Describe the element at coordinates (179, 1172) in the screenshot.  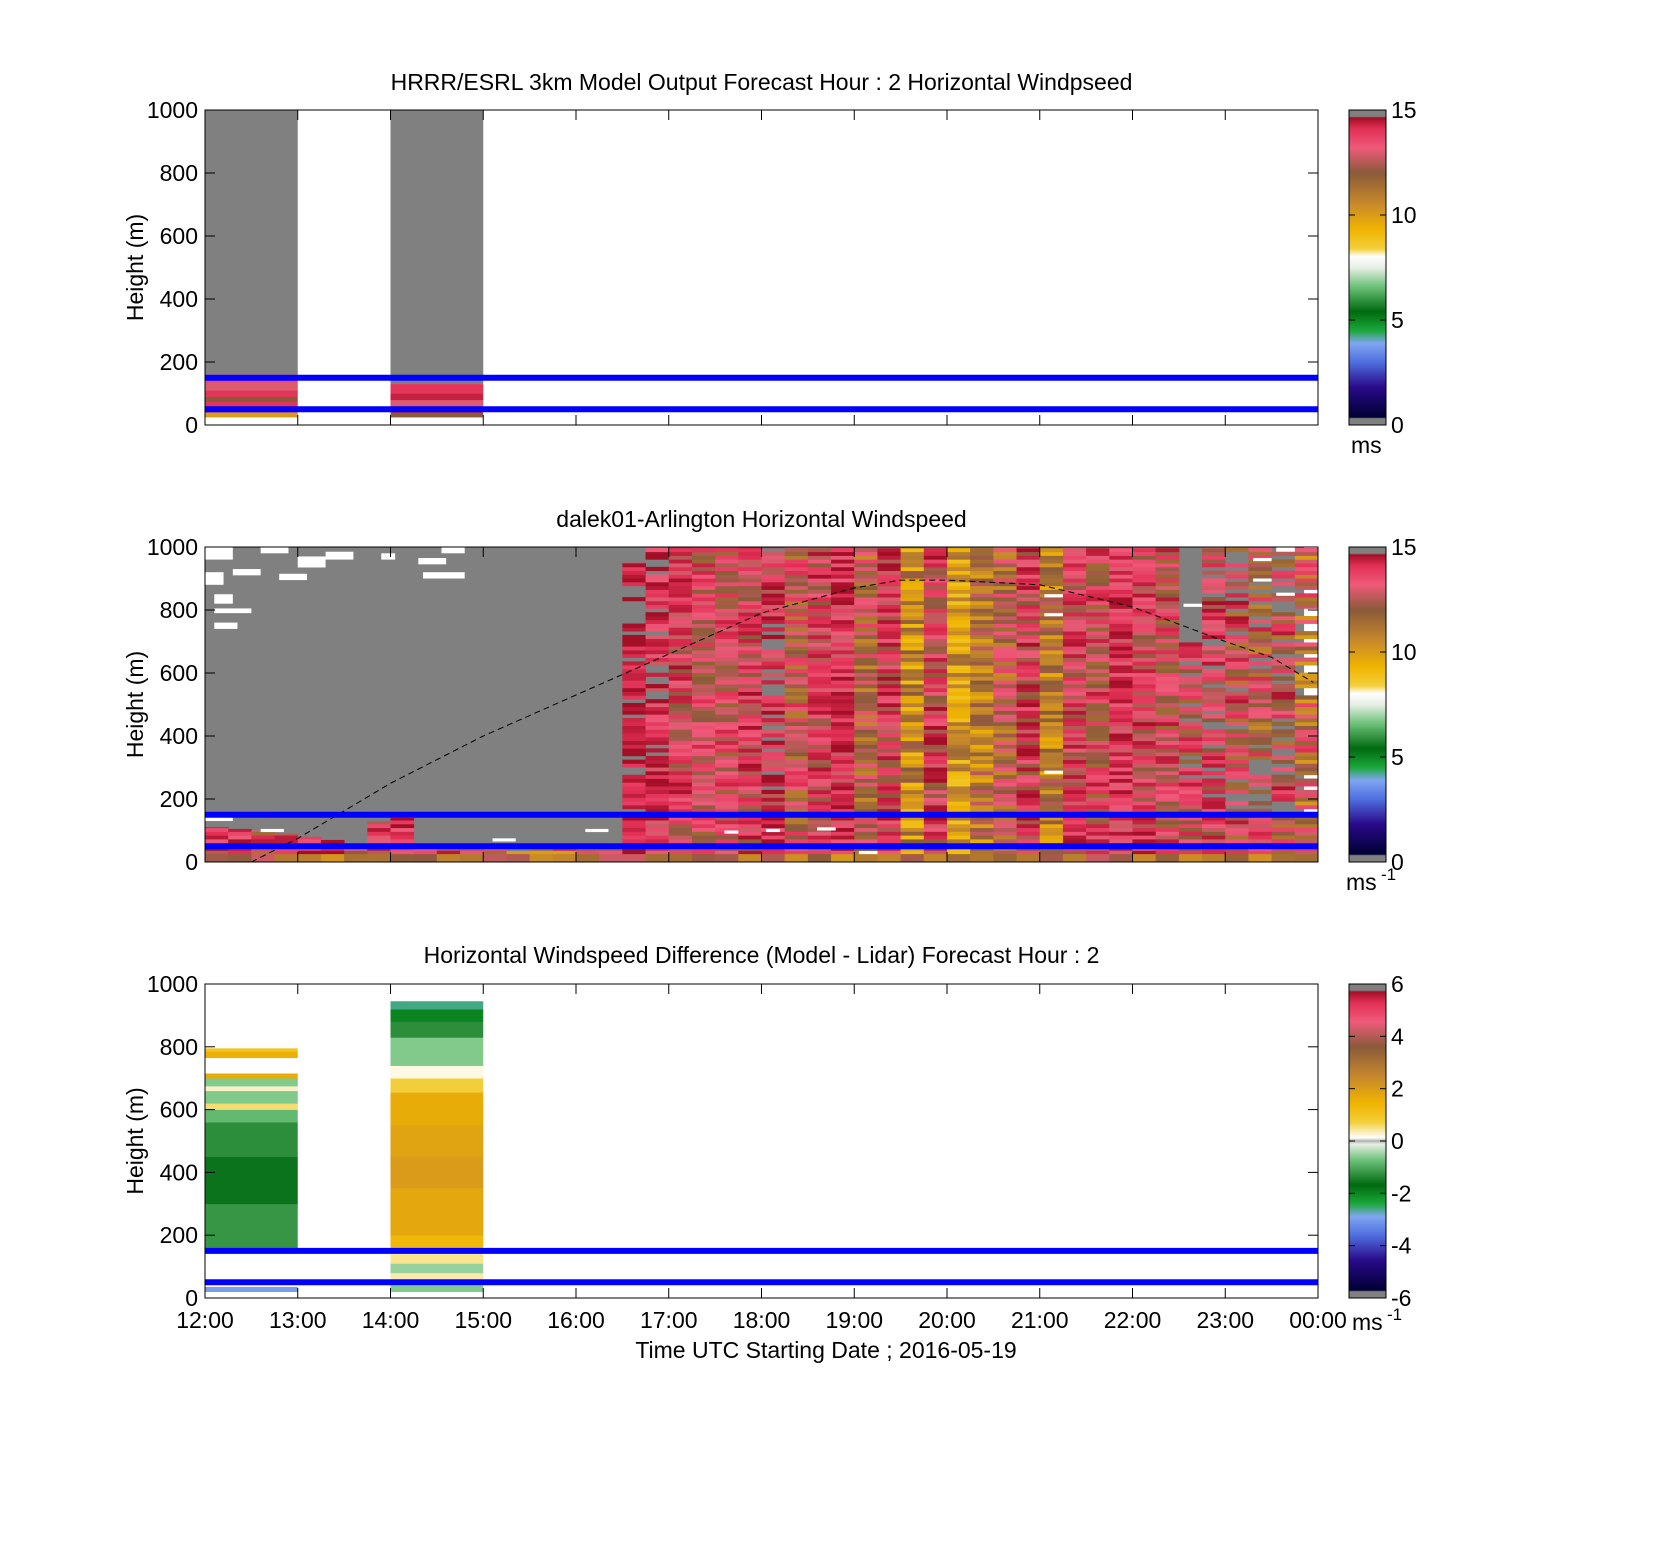
I see `y-tick-label: 400` at that location.